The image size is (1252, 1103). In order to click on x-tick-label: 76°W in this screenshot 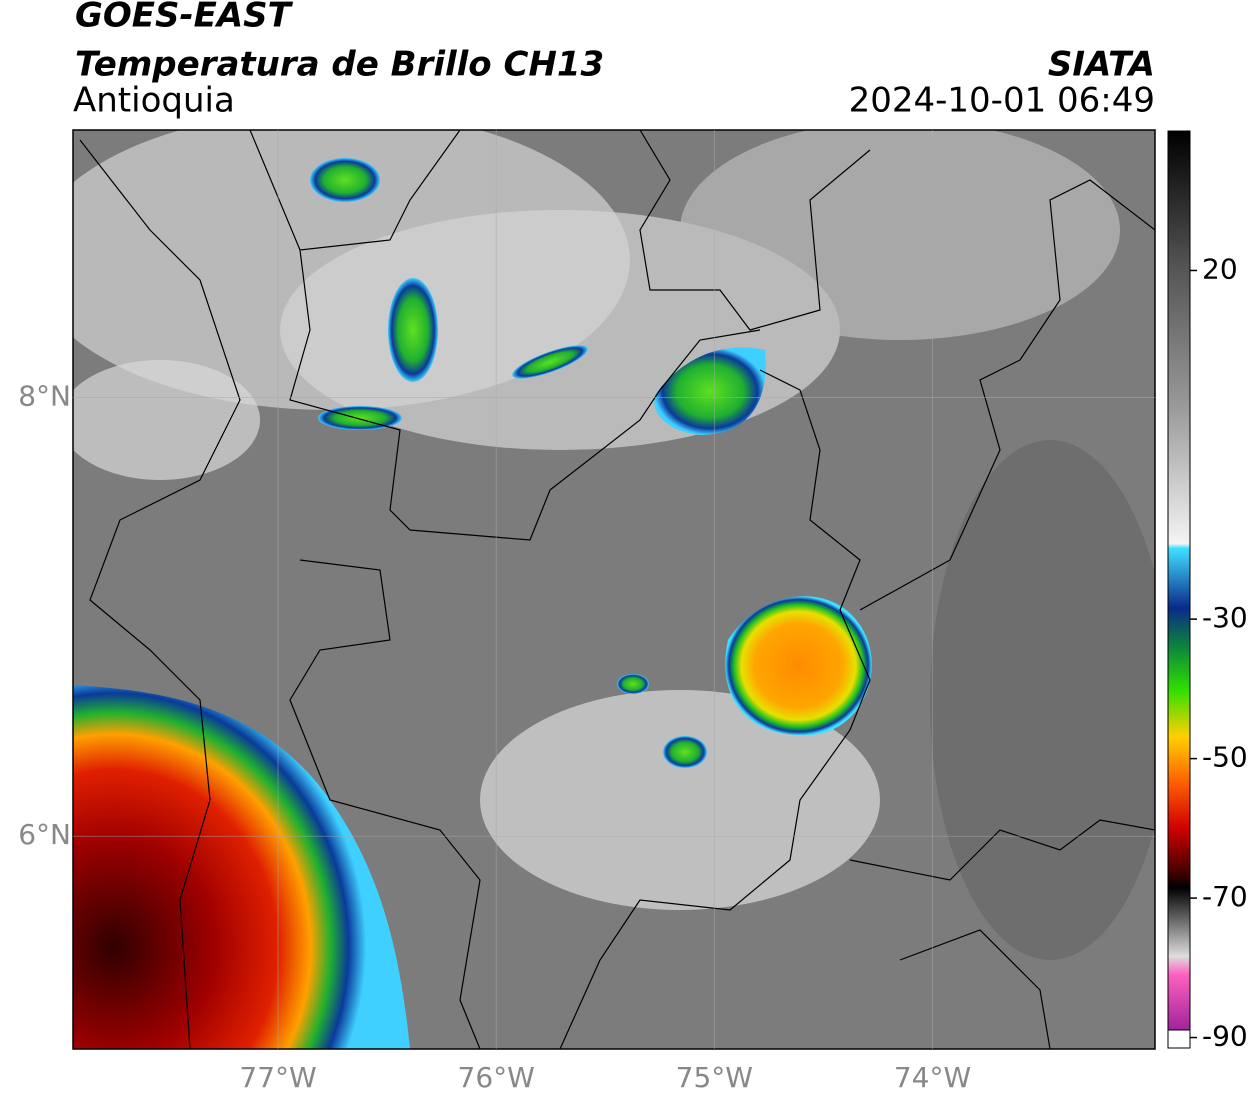, I will do `click(496, 1077)`.